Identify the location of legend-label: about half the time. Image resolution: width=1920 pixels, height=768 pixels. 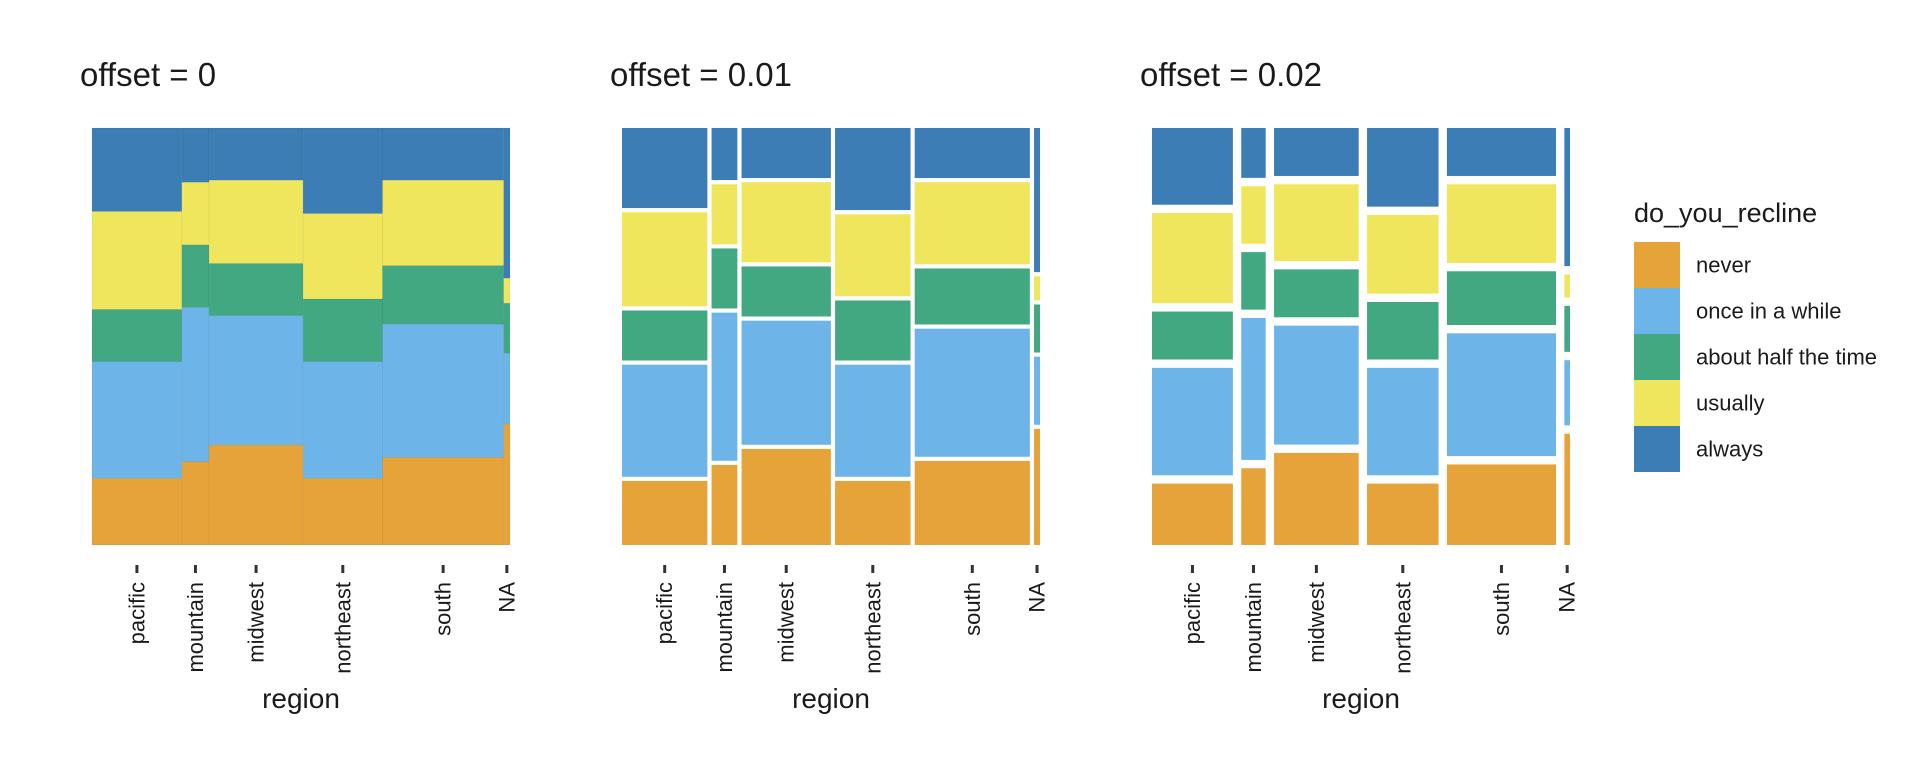
(1786, 357).